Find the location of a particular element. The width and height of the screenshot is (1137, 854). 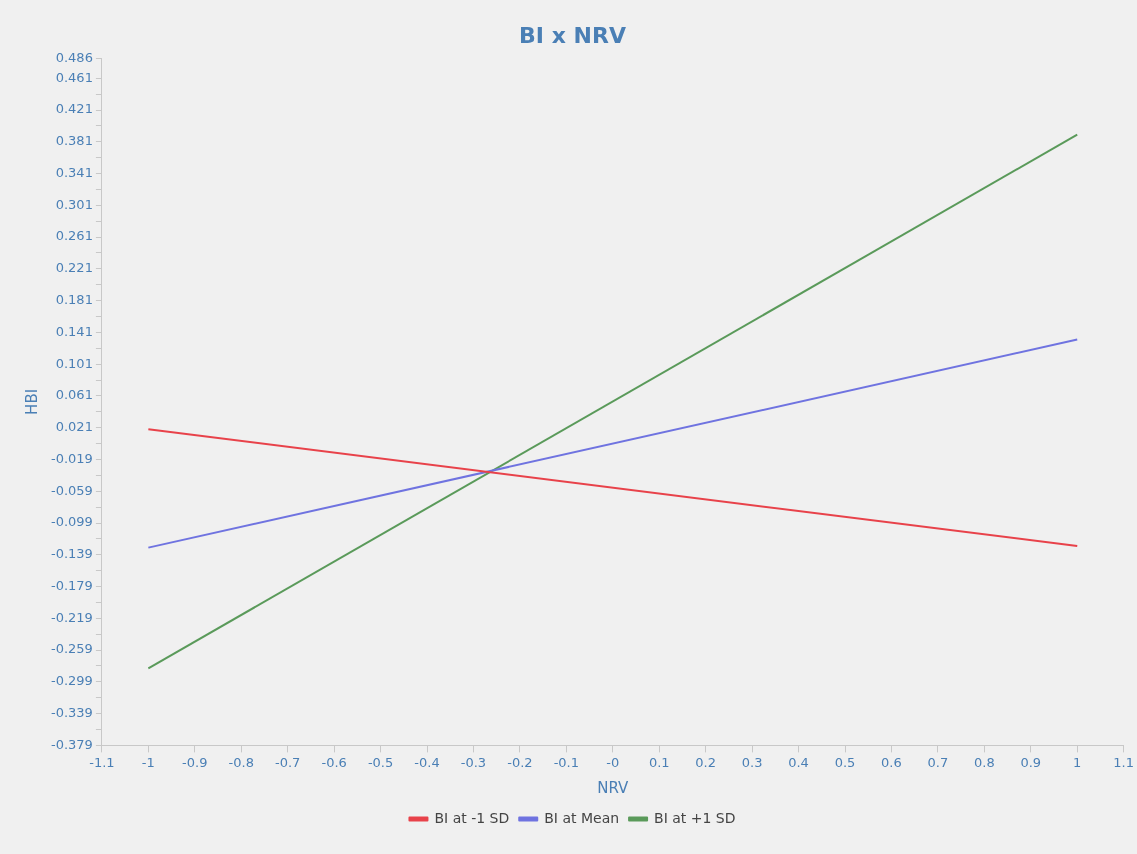

y-tick-label: 0.141 is located at coordinates (74, 331).